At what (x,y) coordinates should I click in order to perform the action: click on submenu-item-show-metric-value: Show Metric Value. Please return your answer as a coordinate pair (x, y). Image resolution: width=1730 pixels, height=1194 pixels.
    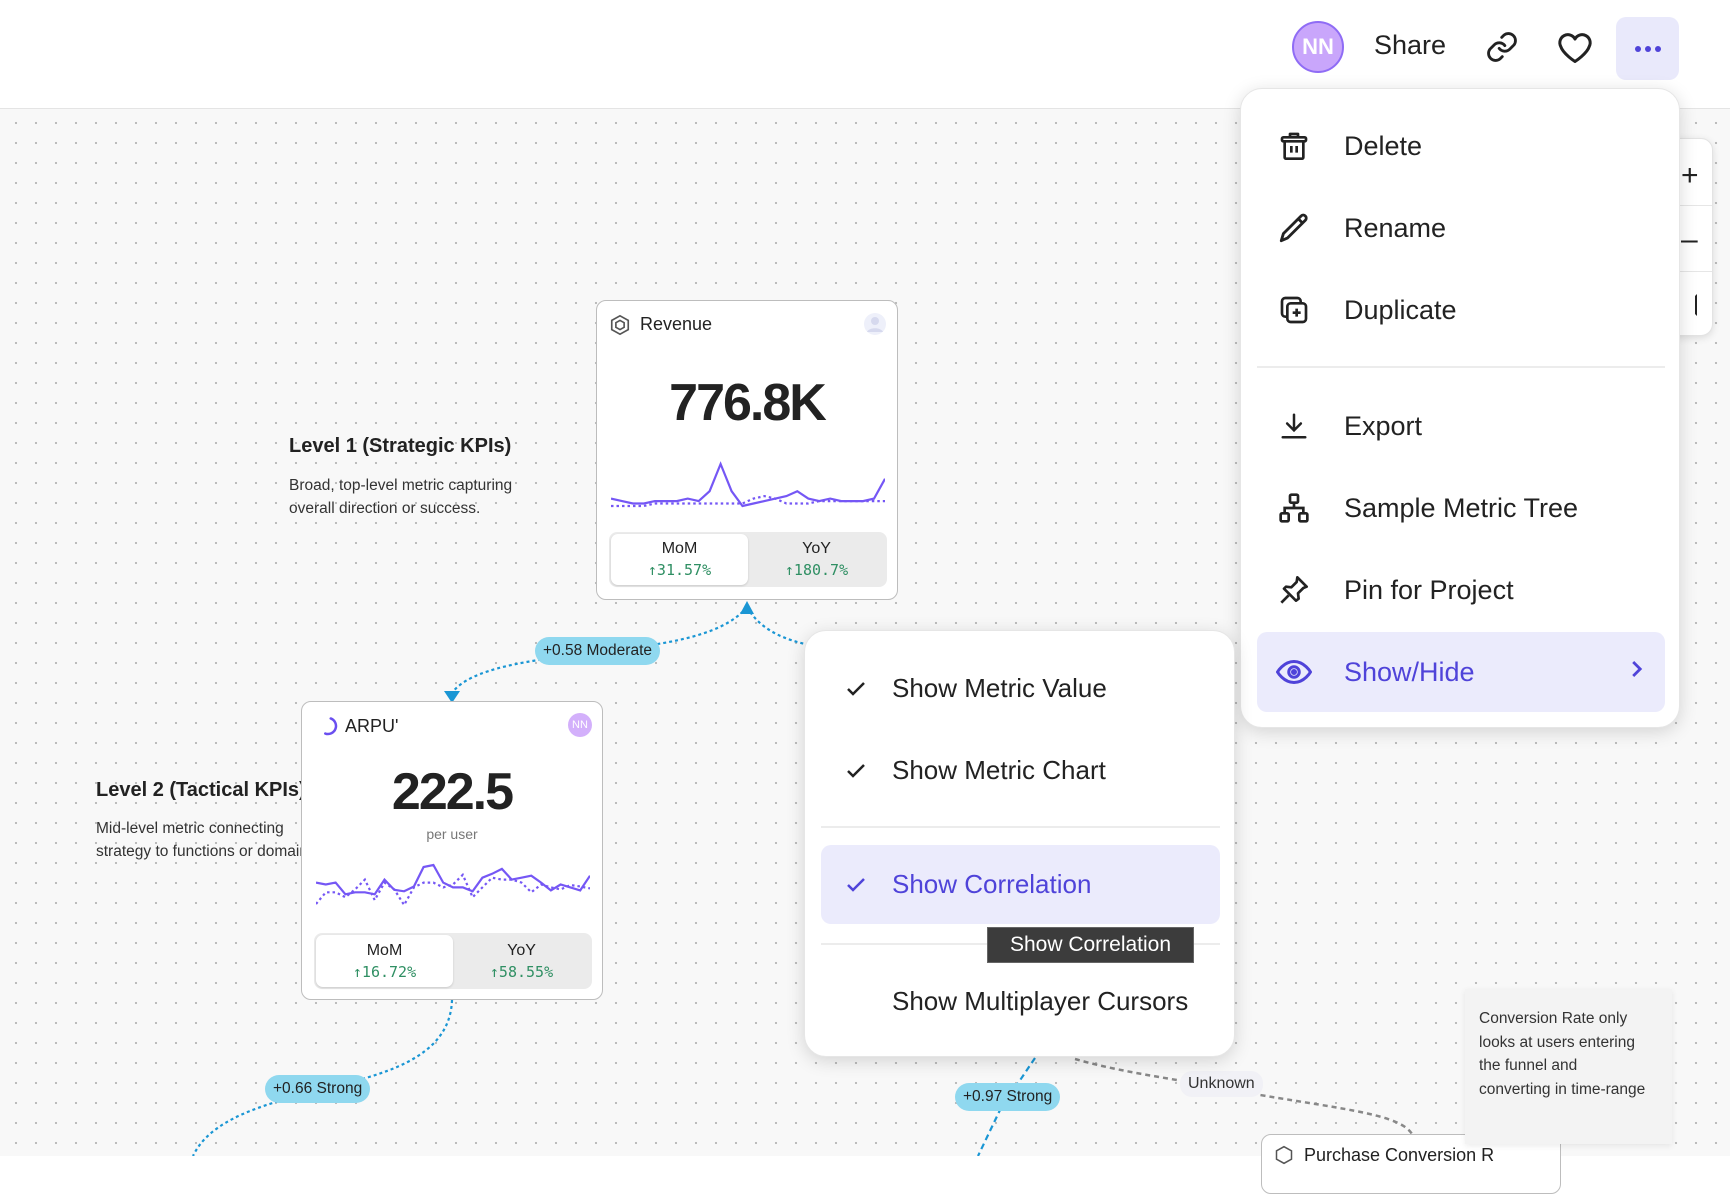
    Looking at the image, I should click on (1020, 688).